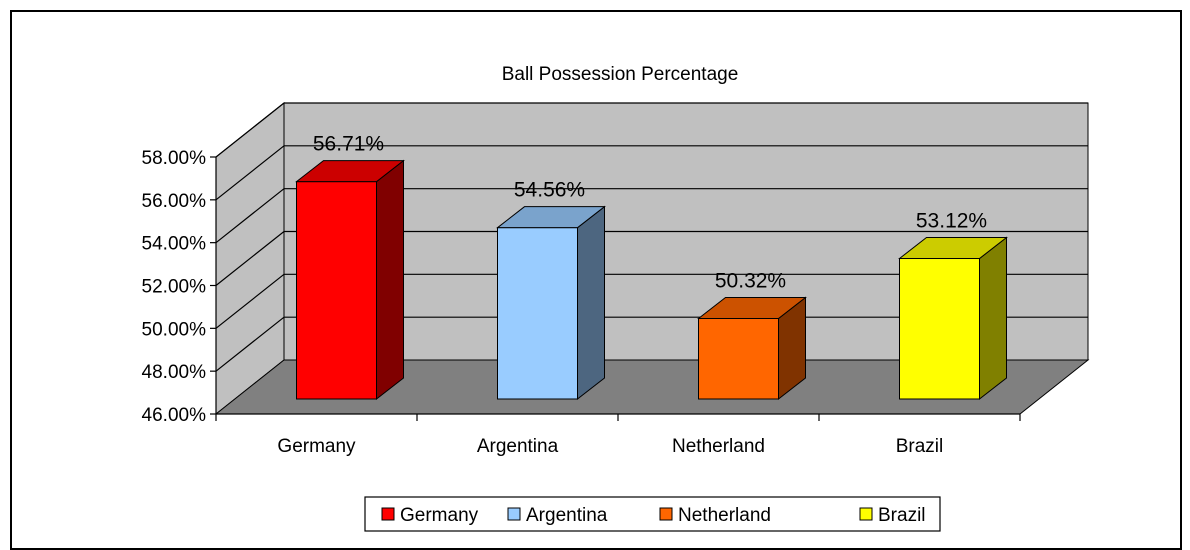 This screenshot has height=550, width=1190. What do you see at coordinates (316, 446) in the screenshot?
I see `x-tick-label: Germany` at bounding box center [316, 446].